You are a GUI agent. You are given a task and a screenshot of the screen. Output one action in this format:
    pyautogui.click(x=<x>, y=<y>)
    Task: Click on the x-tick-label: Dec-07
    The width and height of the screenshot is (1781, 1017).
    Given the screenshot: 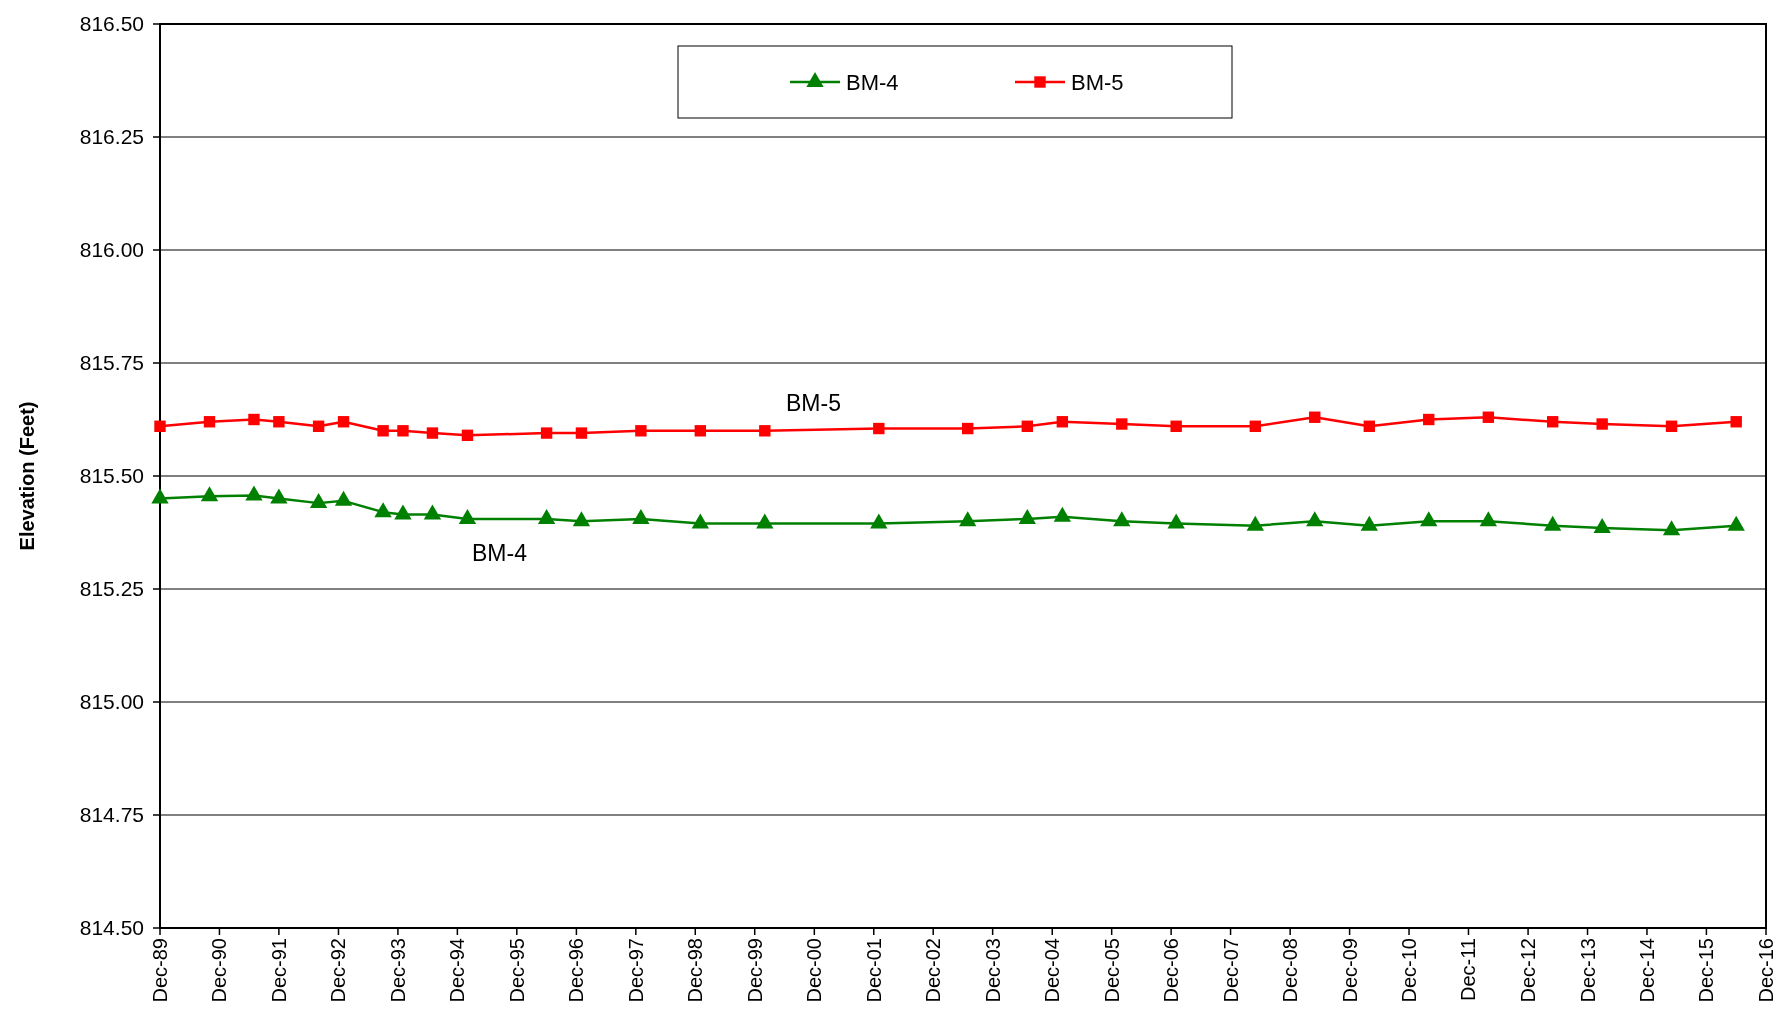 What is the action you would take?
    pyautogui.click(x=1230, y=970)
    